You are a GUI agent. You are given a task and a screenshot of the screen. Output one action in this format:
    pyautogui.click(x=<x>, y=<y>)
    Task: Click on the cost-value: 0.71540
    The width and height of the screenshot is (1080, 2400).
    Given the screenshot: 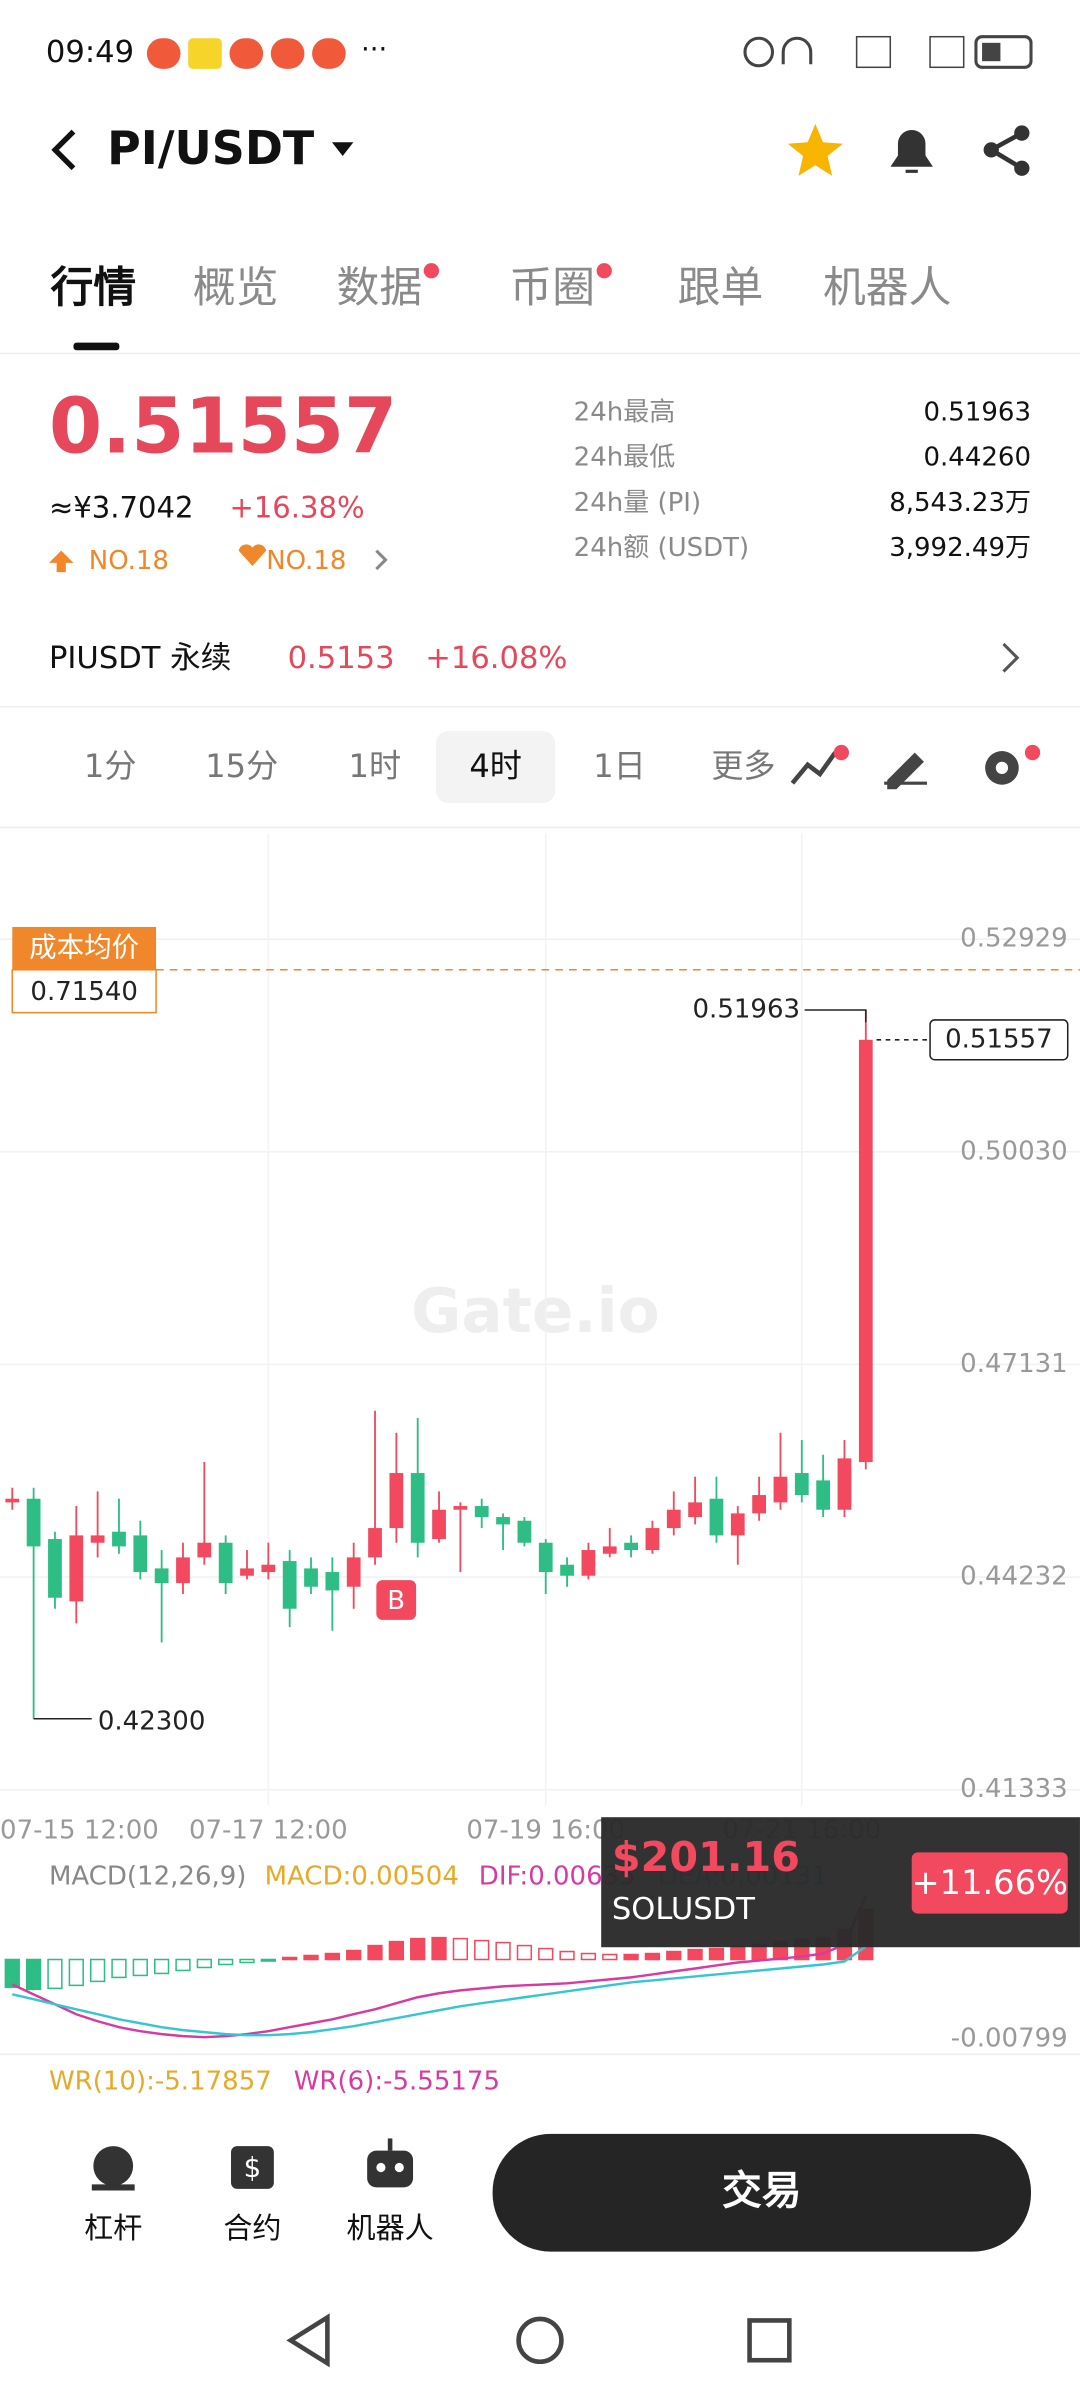 What is the action you would take?
    pyautogui.click(x=84, y=992)
    